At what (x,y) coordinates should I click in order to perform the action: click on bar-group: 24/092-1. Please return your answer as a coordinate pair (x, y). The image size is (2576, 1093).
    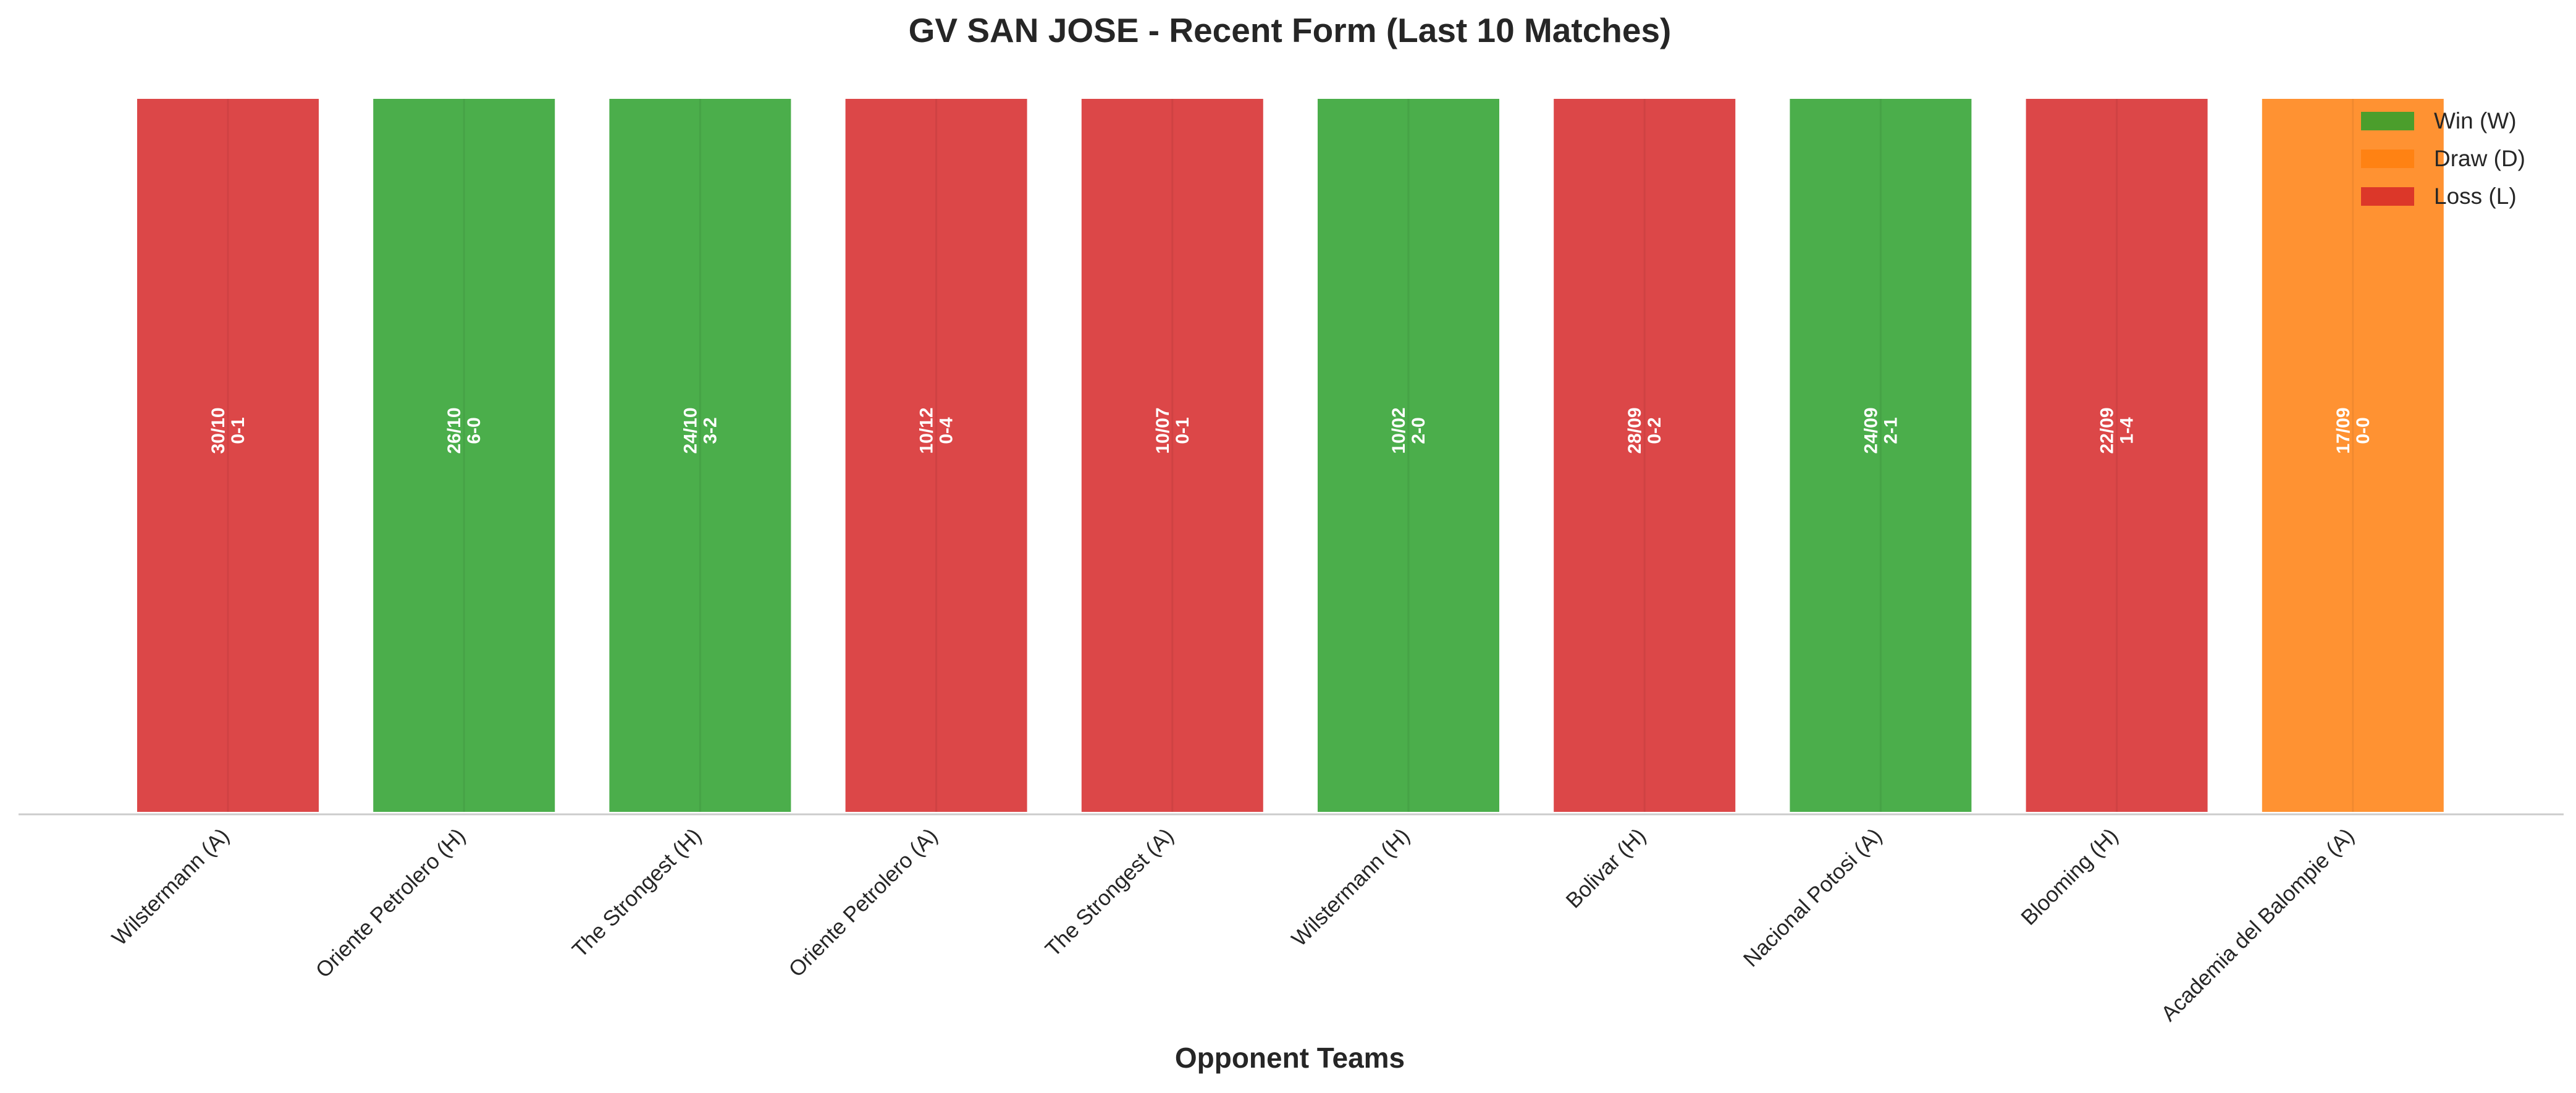
    Looking at the image, I should click on (1880, 455).